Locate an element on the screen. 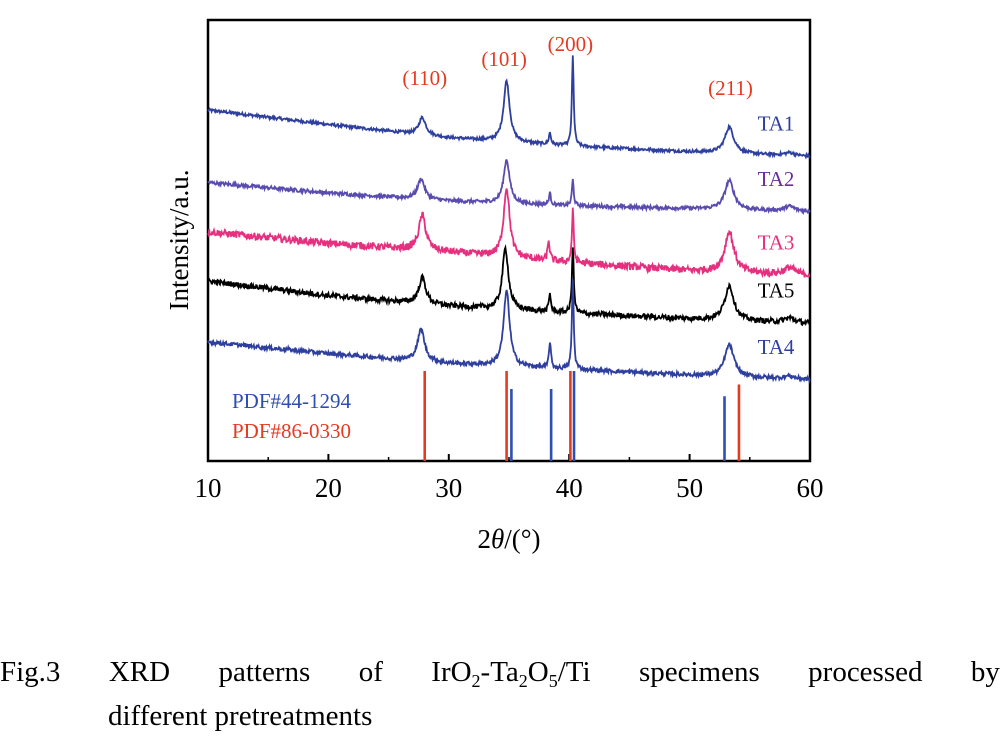  figure-caption-line-2: different pretreatments is located at coordinates (240, 716).